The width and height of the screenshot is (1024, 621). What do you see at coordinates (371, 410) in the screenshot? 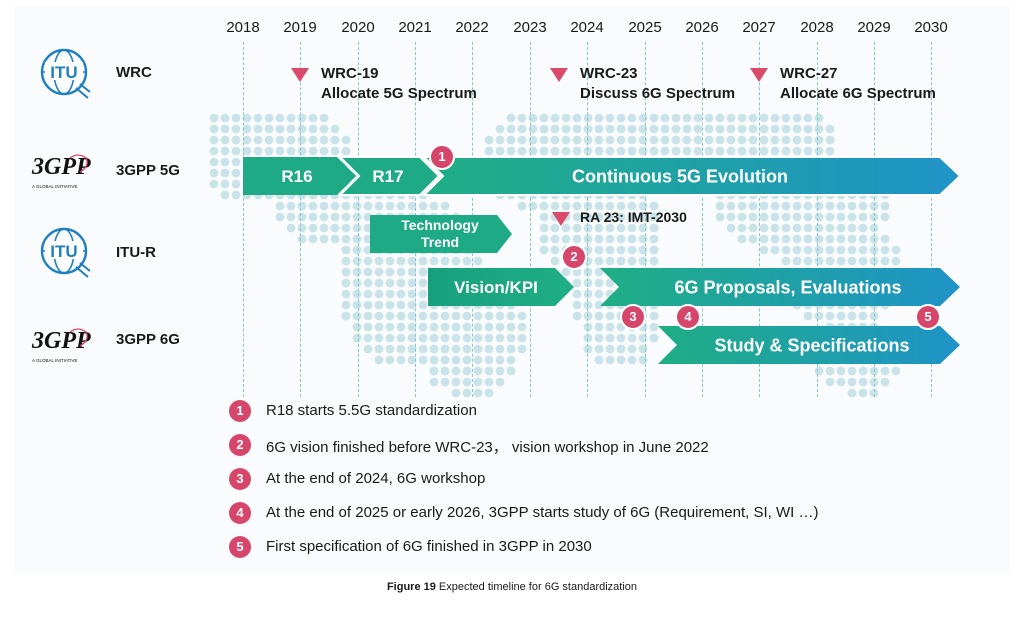
I see `note-text: R18 starts 5.5G standardization` at bounding box center [371, 410].